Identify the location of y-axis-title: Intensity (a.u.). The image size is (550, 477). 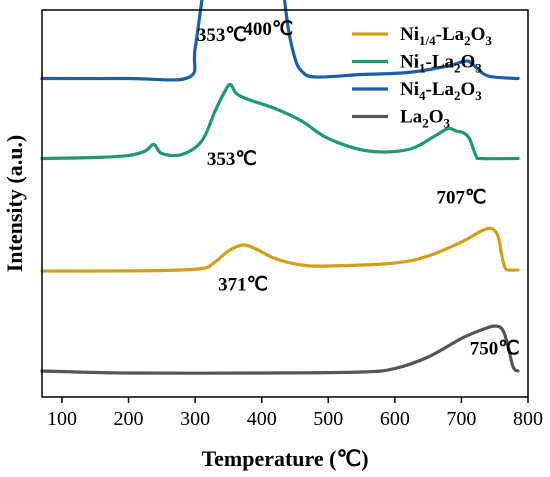
(14, 204).